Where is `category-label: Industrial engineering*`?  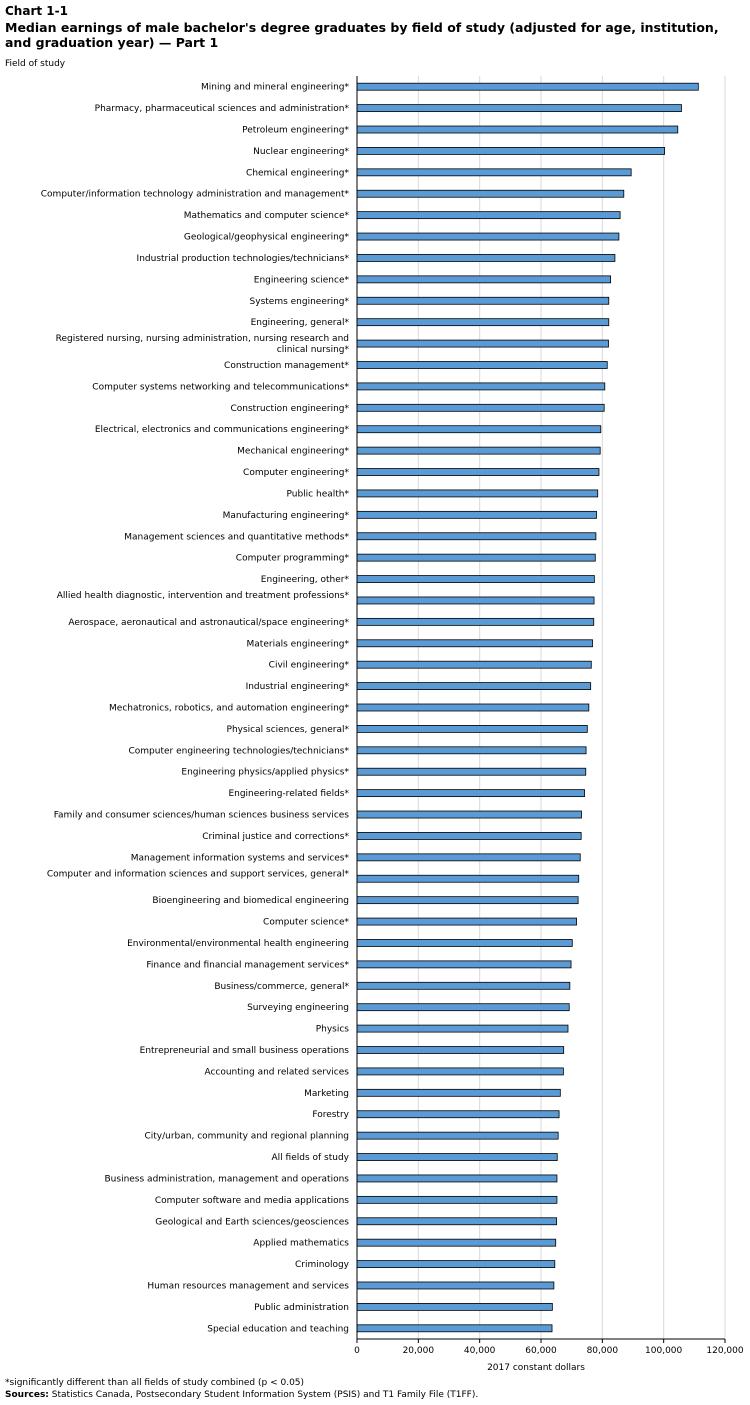 category-label: Industrial engineering* is located at coordinates (298, 687).